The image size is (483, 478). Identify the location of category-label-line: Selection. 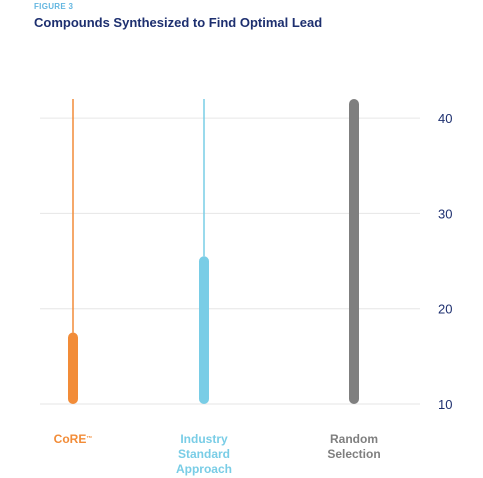
(354, 454).